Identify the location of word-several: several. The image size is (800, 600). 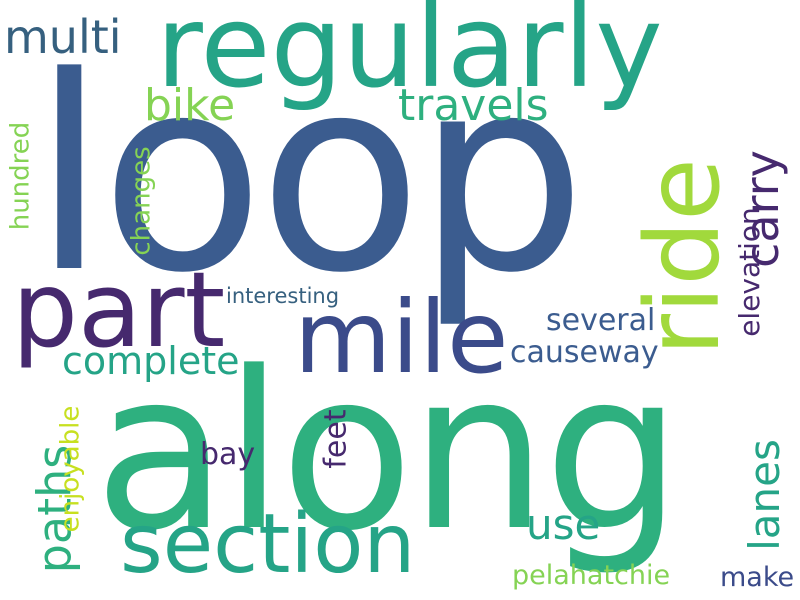
(601, 320).